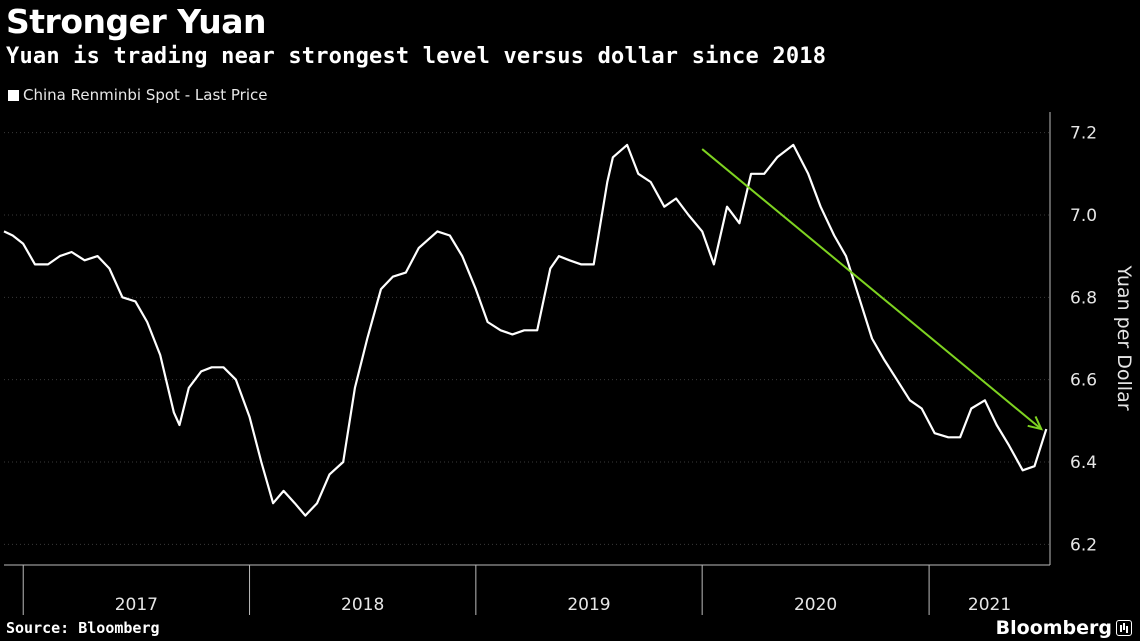  I want to click on x-tick-label: 2018, so click(362, 605).